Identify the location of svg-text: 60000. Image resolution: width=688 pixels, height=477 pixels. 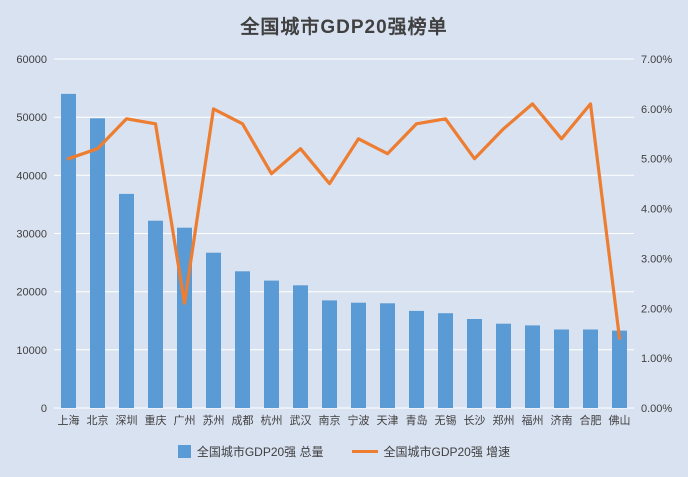
(31, 60).